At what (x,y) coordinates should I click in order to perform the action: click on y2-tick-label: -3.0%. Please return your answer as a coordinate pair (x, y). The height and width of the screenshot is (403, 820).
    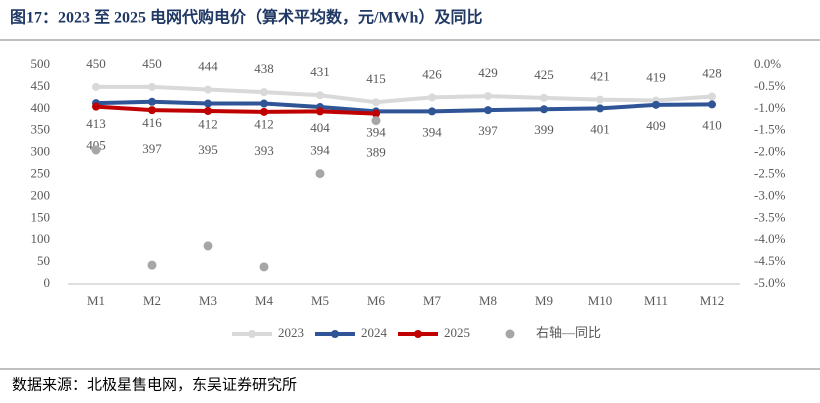
    Looking at the image, I should click on (770, 194).